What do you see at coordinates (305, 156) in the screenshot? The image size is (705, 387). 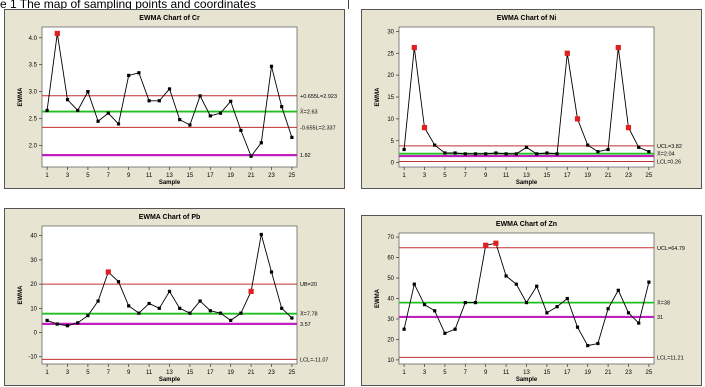 I see `reference-label-target: 1.82` at bounding box center [305, 156].